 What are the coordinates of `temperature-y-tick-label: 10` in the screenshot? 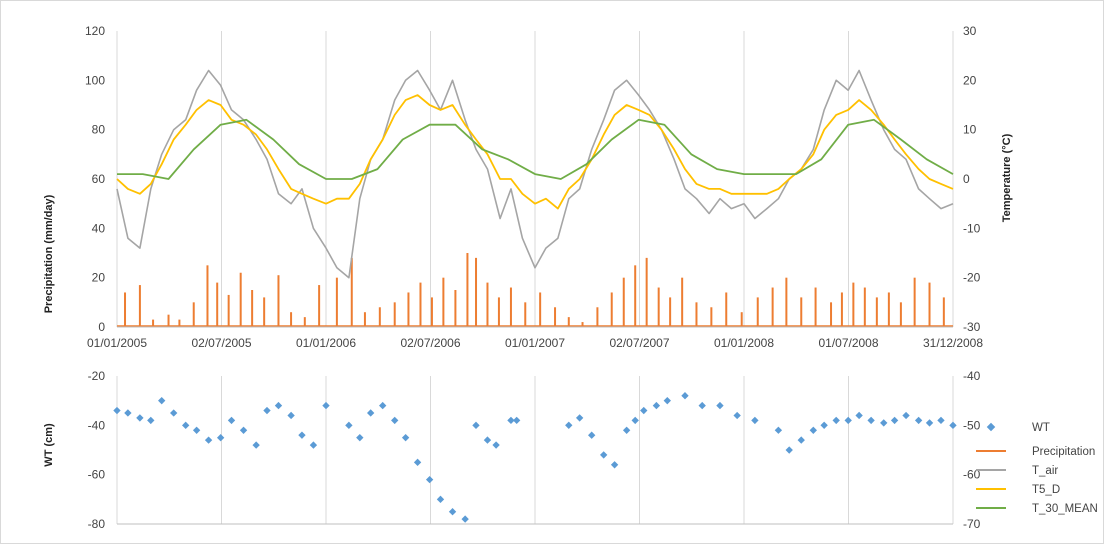 It's located at (970, 130).